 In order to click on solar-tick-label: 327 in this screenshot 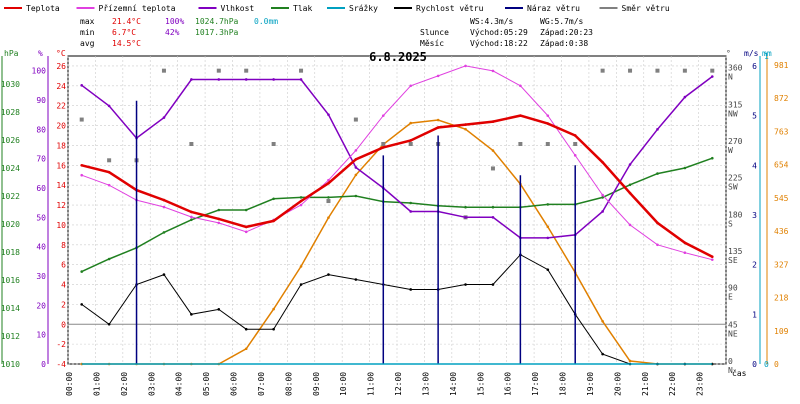, I will do `click(781, 264)`.